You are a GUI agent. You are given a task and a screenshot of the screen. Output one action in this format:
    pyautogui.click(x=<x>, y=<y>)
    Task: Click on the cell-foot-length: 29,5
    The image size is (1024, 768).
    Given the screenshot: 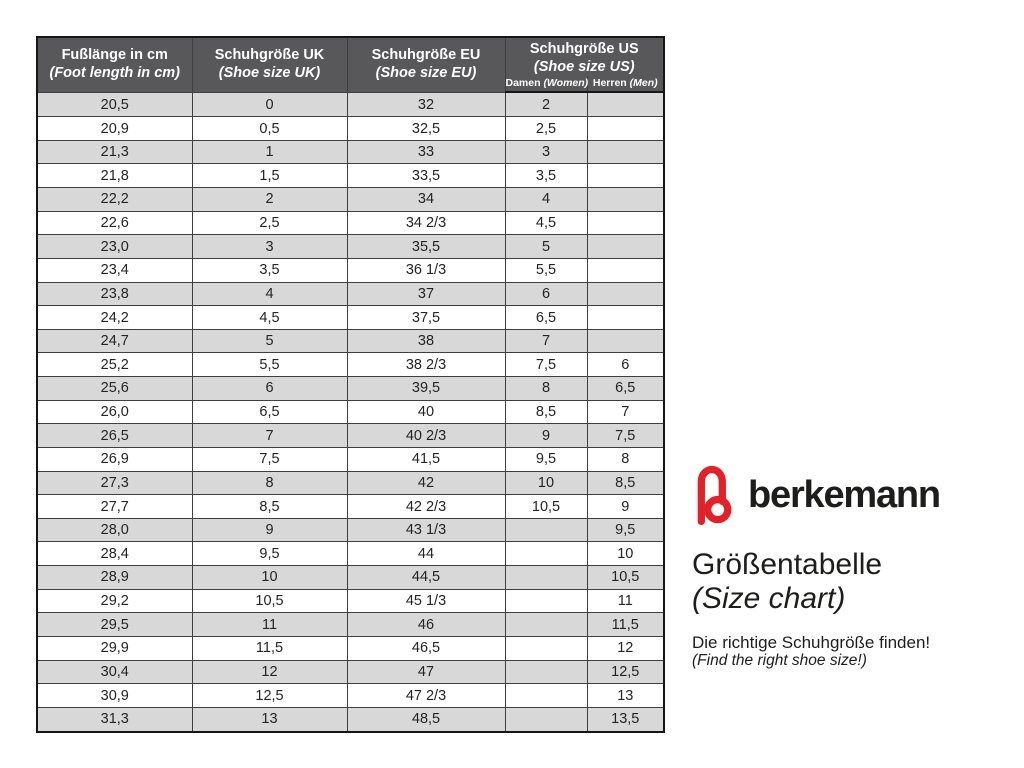 What is the action you would take?
    pyautogui.click(x=114, y=624)
    